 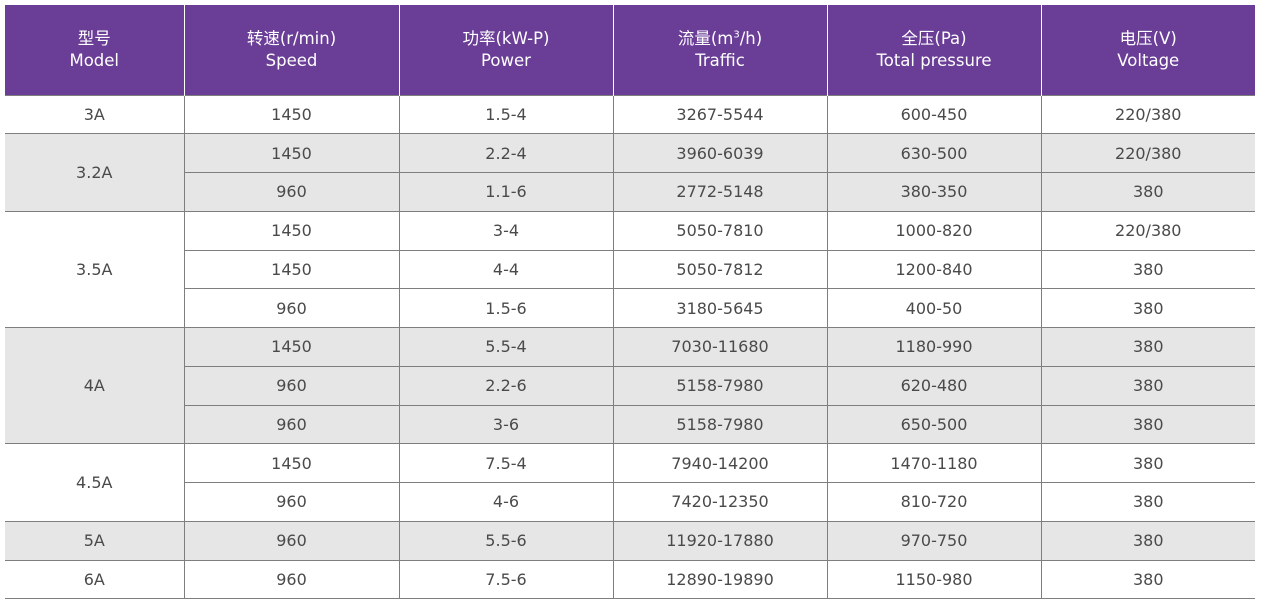 I want to click on header-model-en: Model, so click(x=94, y=60).